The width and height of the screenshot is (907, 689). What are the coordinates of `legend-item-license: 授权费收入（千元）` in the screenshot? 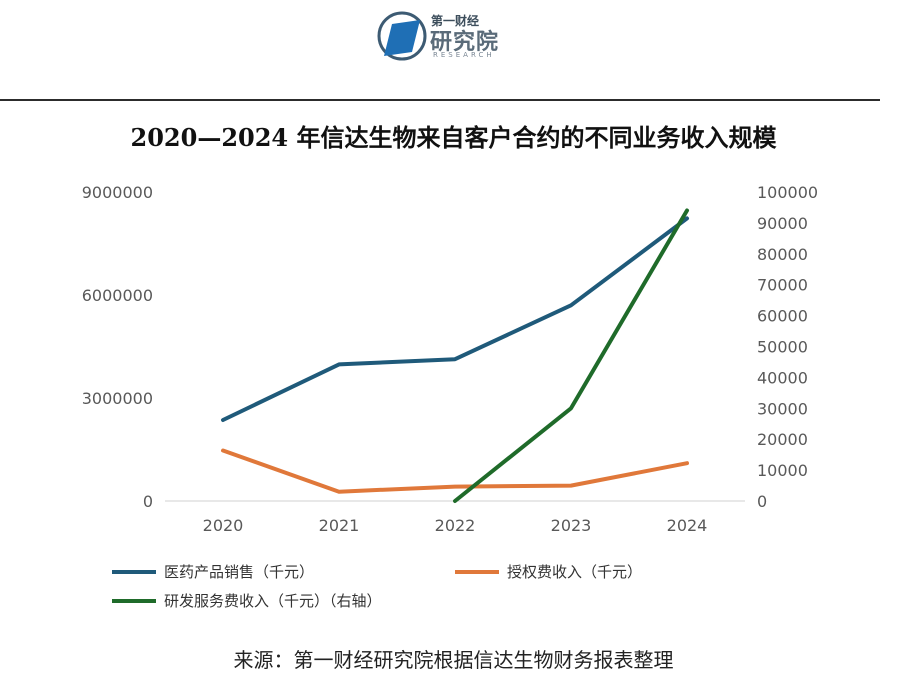 It's located at (548, 571).